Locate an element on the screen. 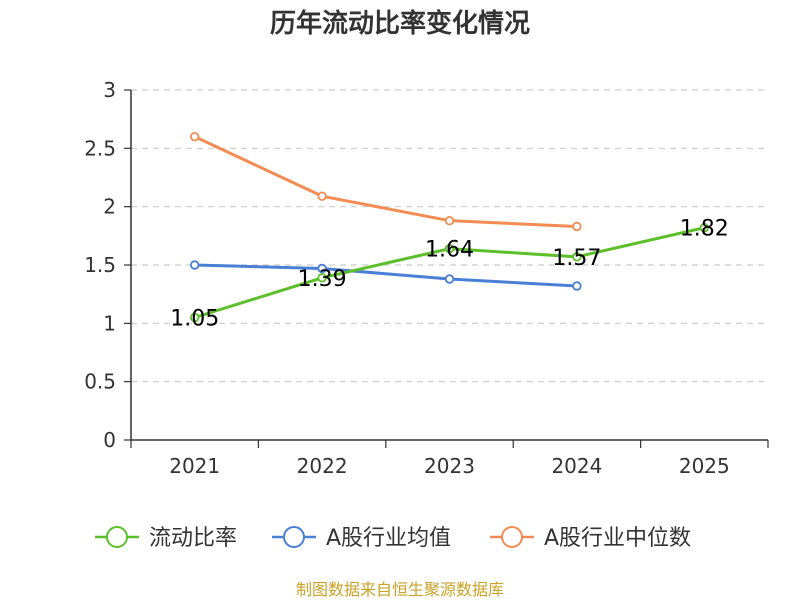 This screenshot has width=800, height=600. y-tick-label: 3 is located at coordinates (109, 90).